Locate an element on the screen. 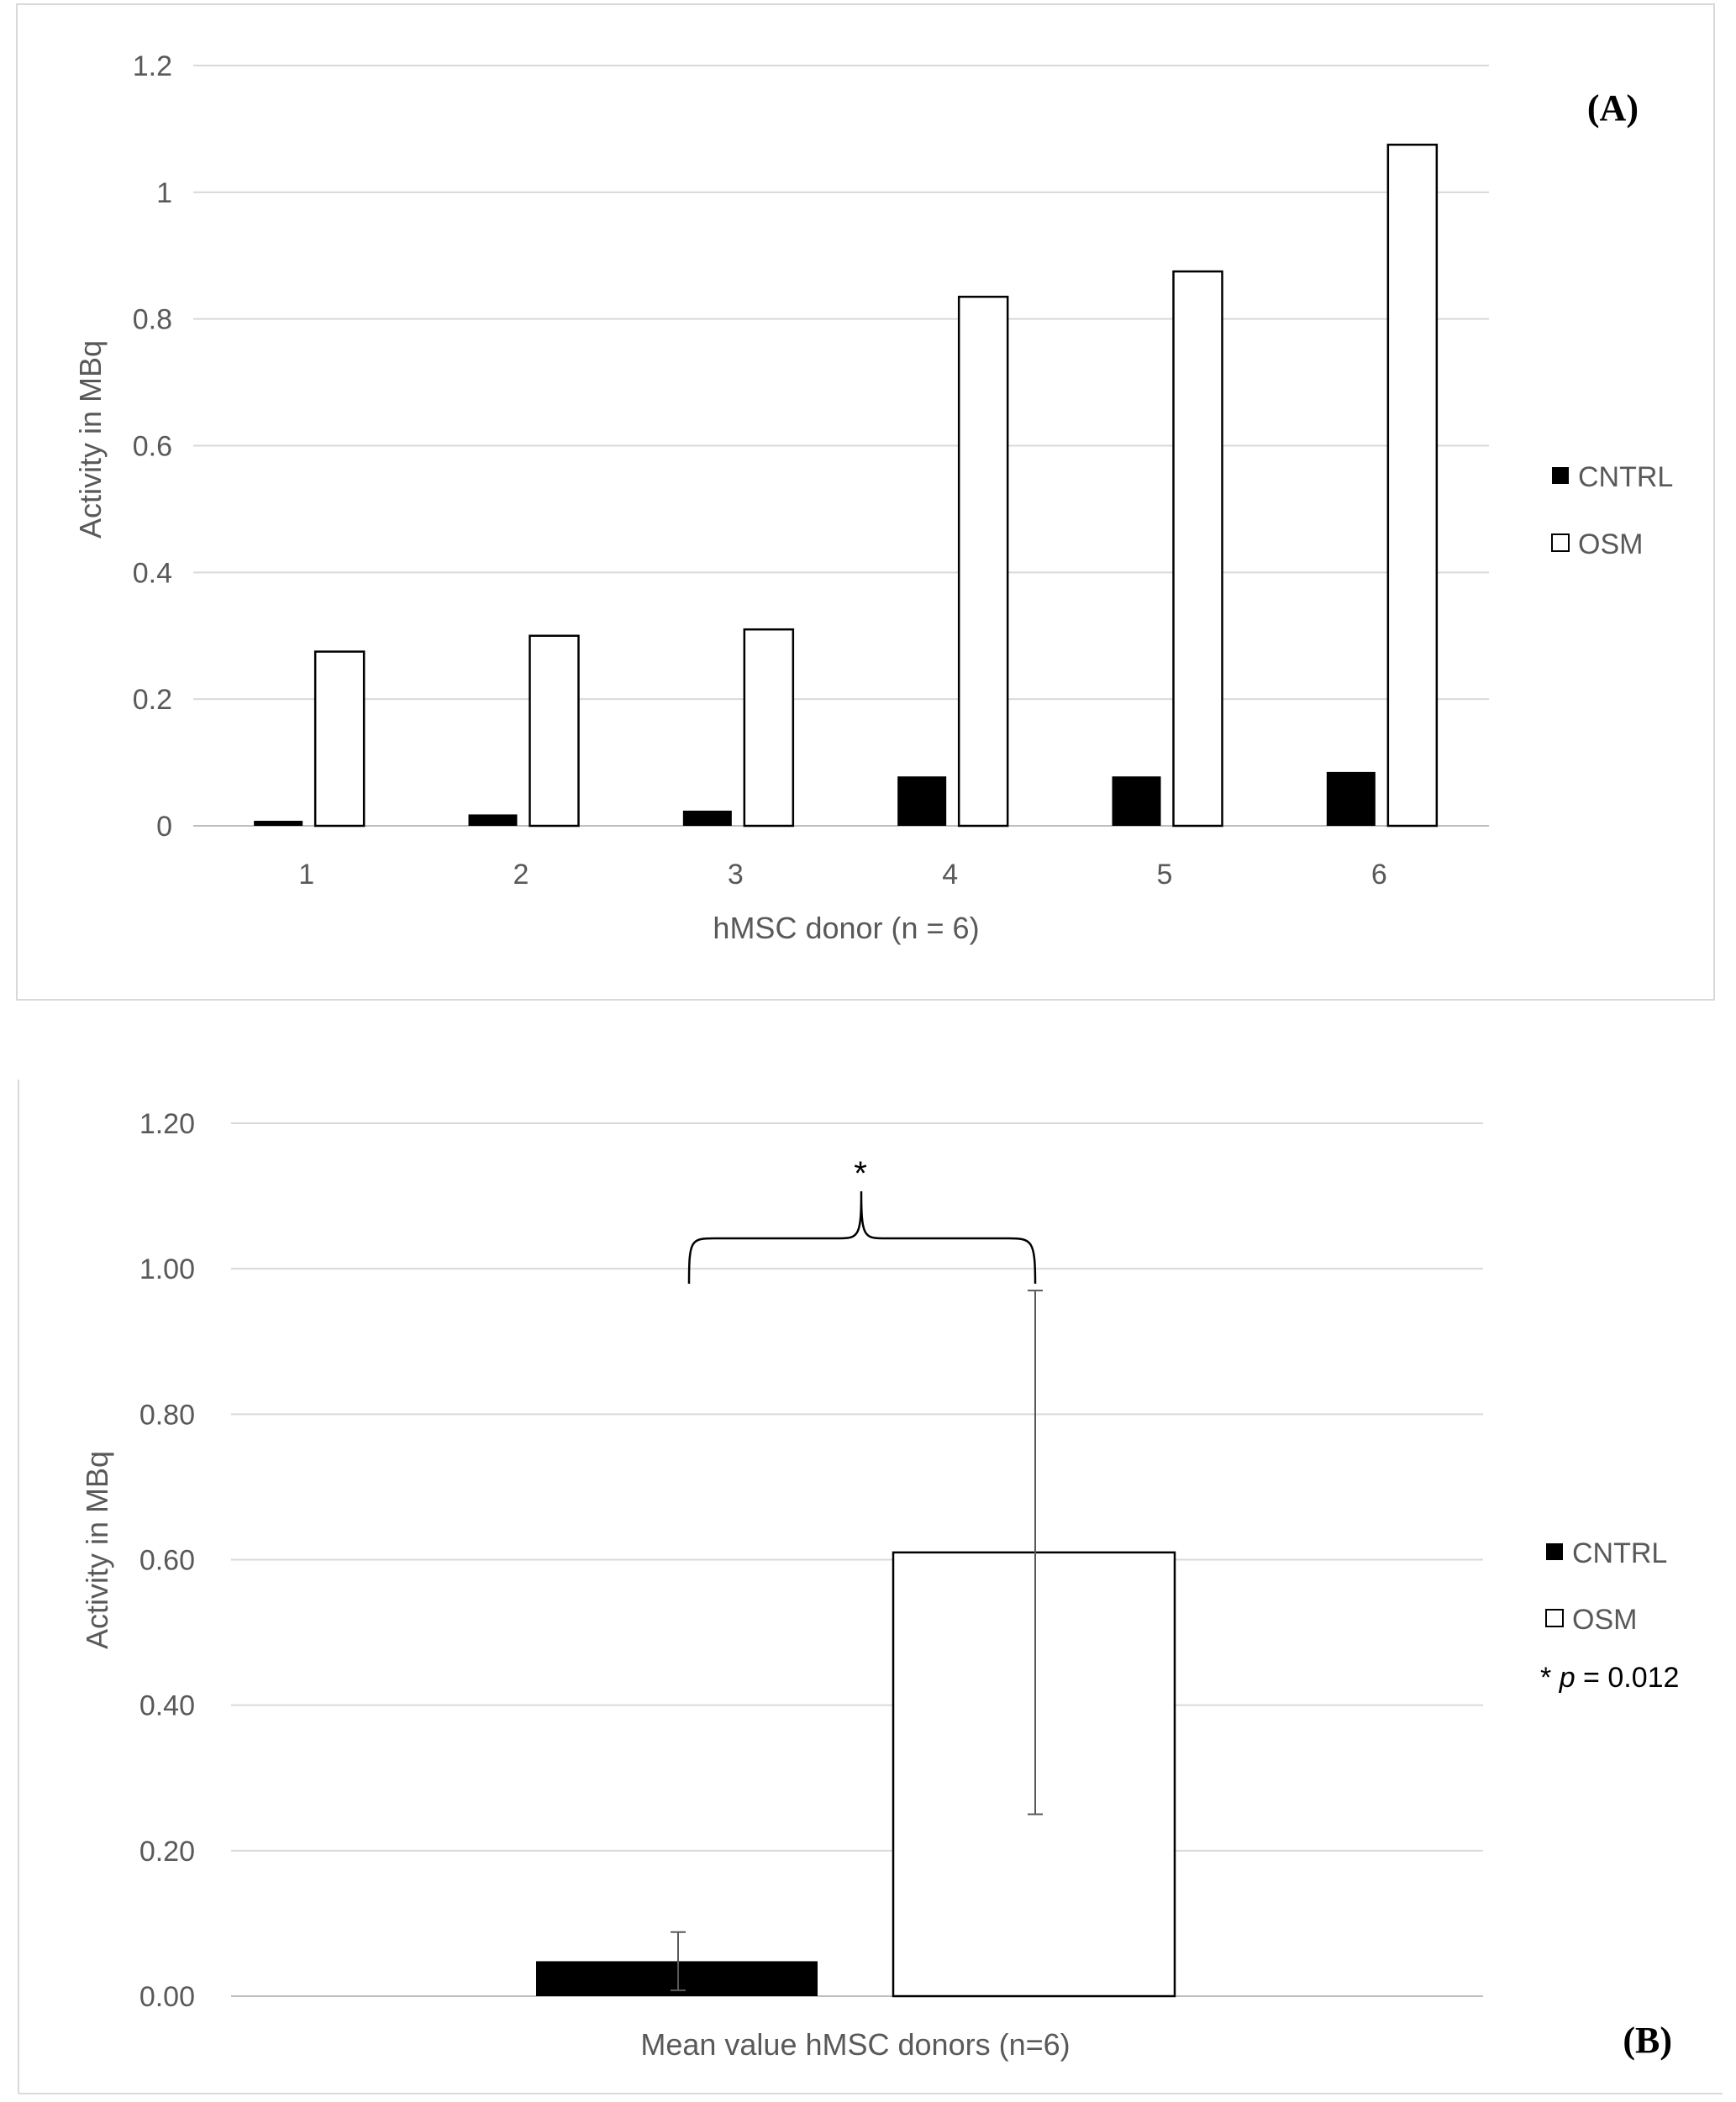 The width and height of the screenshot is (1736, 2102). p-value-note: * p = 0.012 is located at coordinates (1609, 1678).